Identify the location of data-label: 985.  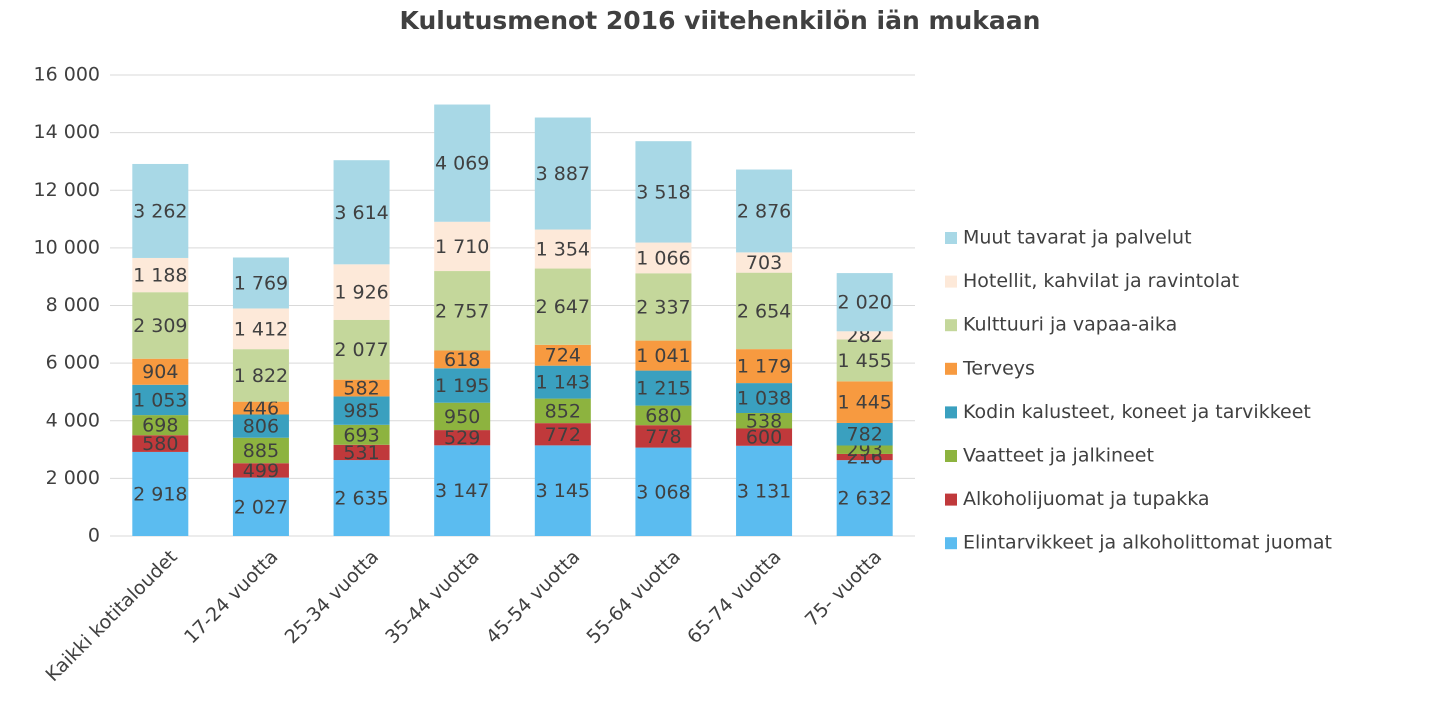
(361, 411).